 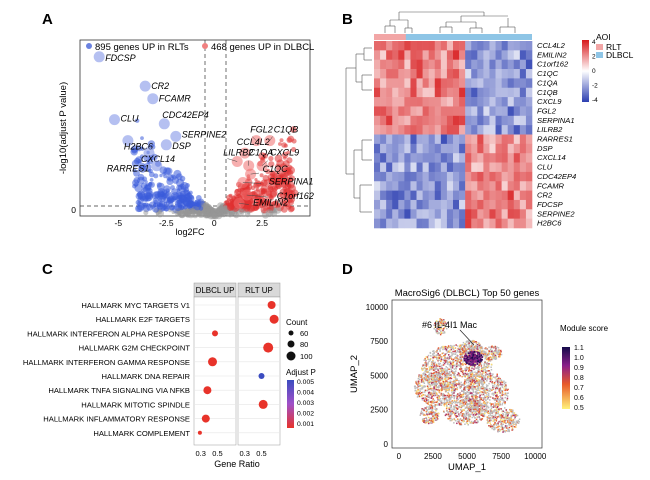 I want to click on volcano-xtick: 2.5, so click(x=262, y=223).